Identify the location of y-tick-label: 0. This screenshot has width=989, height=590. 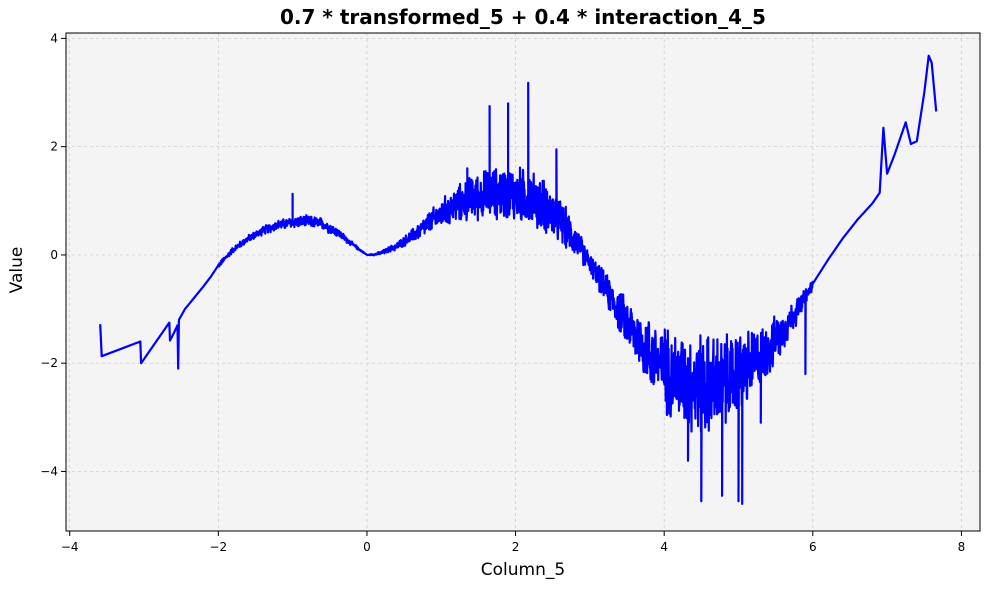
(54, 255).